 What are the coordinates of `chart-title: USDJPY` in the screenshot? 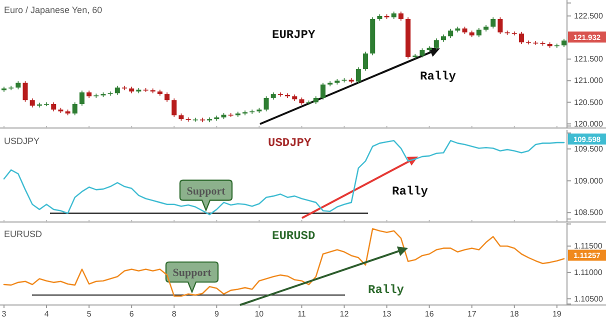 It's located at (22, 141).